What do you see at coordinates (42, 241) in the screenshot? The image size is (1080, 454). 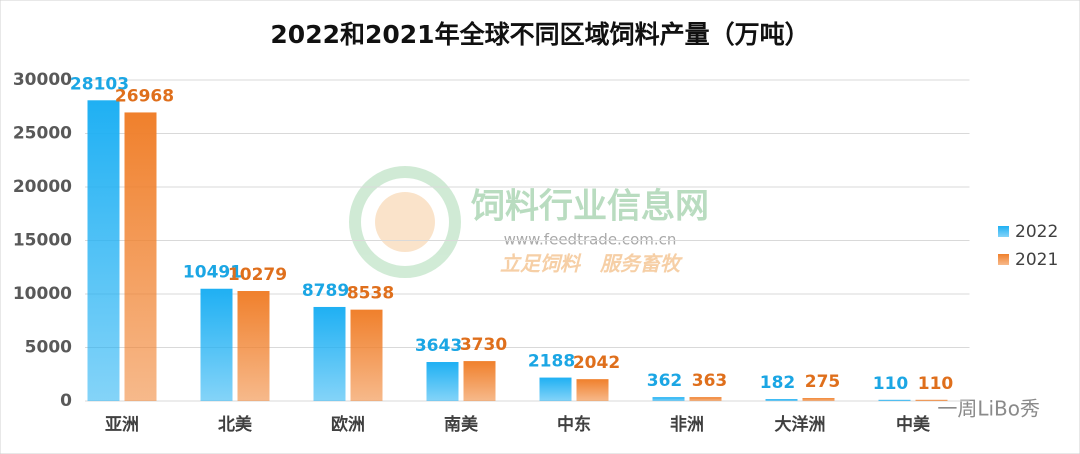 I see `y-tick-label: 15000` at bounding box center [42, 241].